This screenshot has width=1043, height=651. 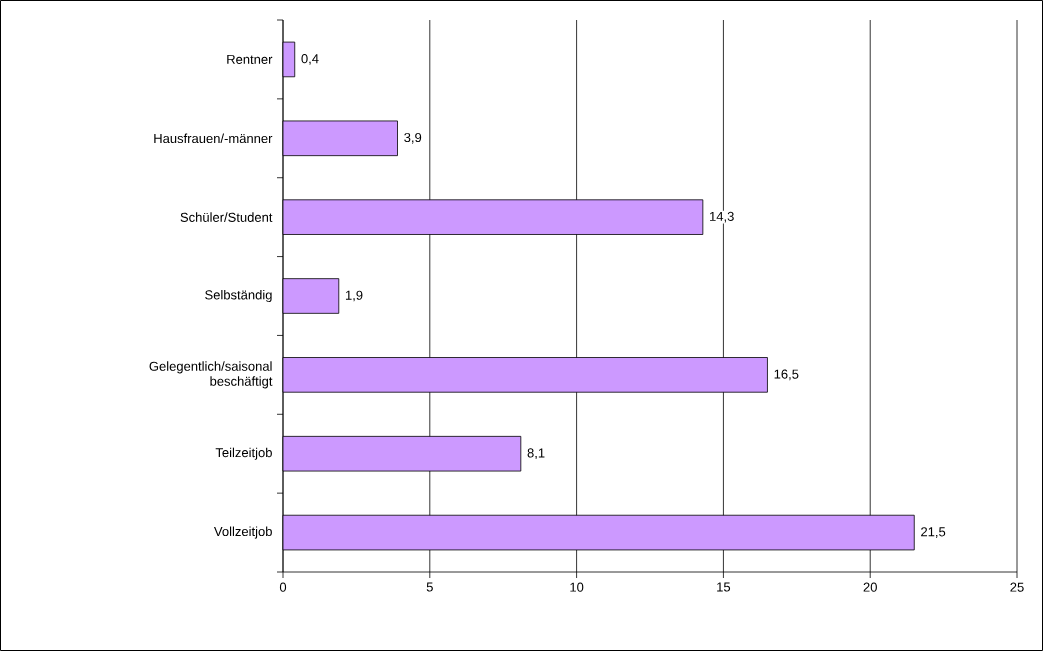 What do you see at coordinates (722, 217) in the screenshot?
I see `data-label: 14,3` at bounding box center [722, 217].